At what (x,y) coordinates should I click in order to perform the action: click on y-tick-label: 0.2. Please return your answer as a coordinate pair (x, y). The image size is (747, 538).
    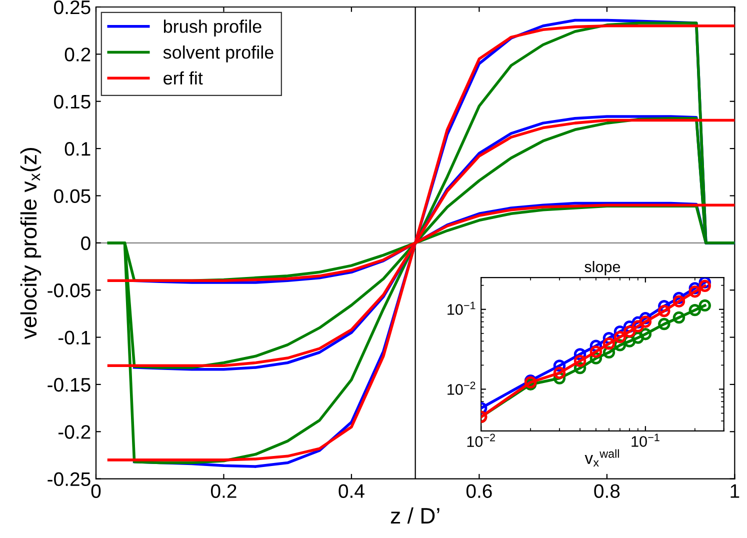
    Looking at the image, I should click on (77, 55).